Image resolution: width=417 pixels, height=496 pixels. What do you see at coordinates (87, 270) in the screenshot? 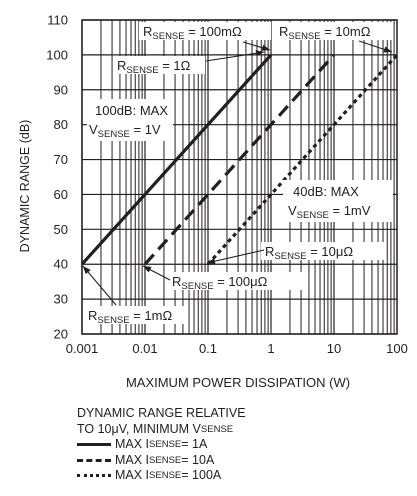
I see `arrow-r1m-head` at bounding box center [87, 270].